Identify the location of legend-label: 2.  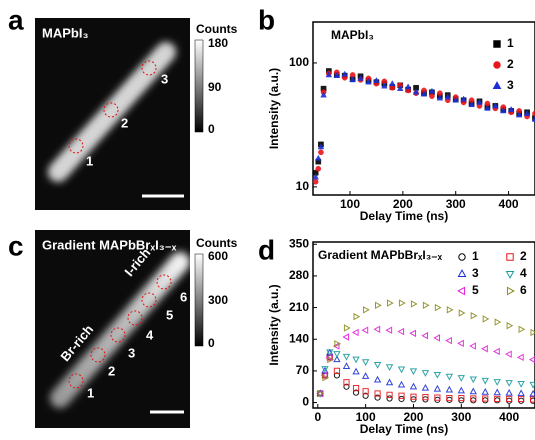
(510, 64).